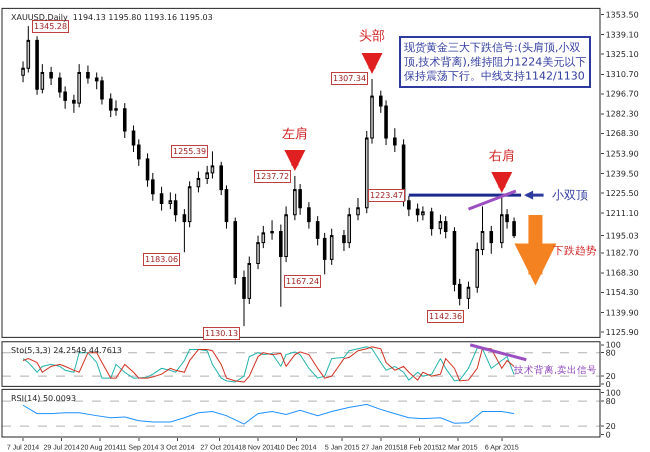  I want to click on y-tick-label: 1268.30, so click(622, 133).